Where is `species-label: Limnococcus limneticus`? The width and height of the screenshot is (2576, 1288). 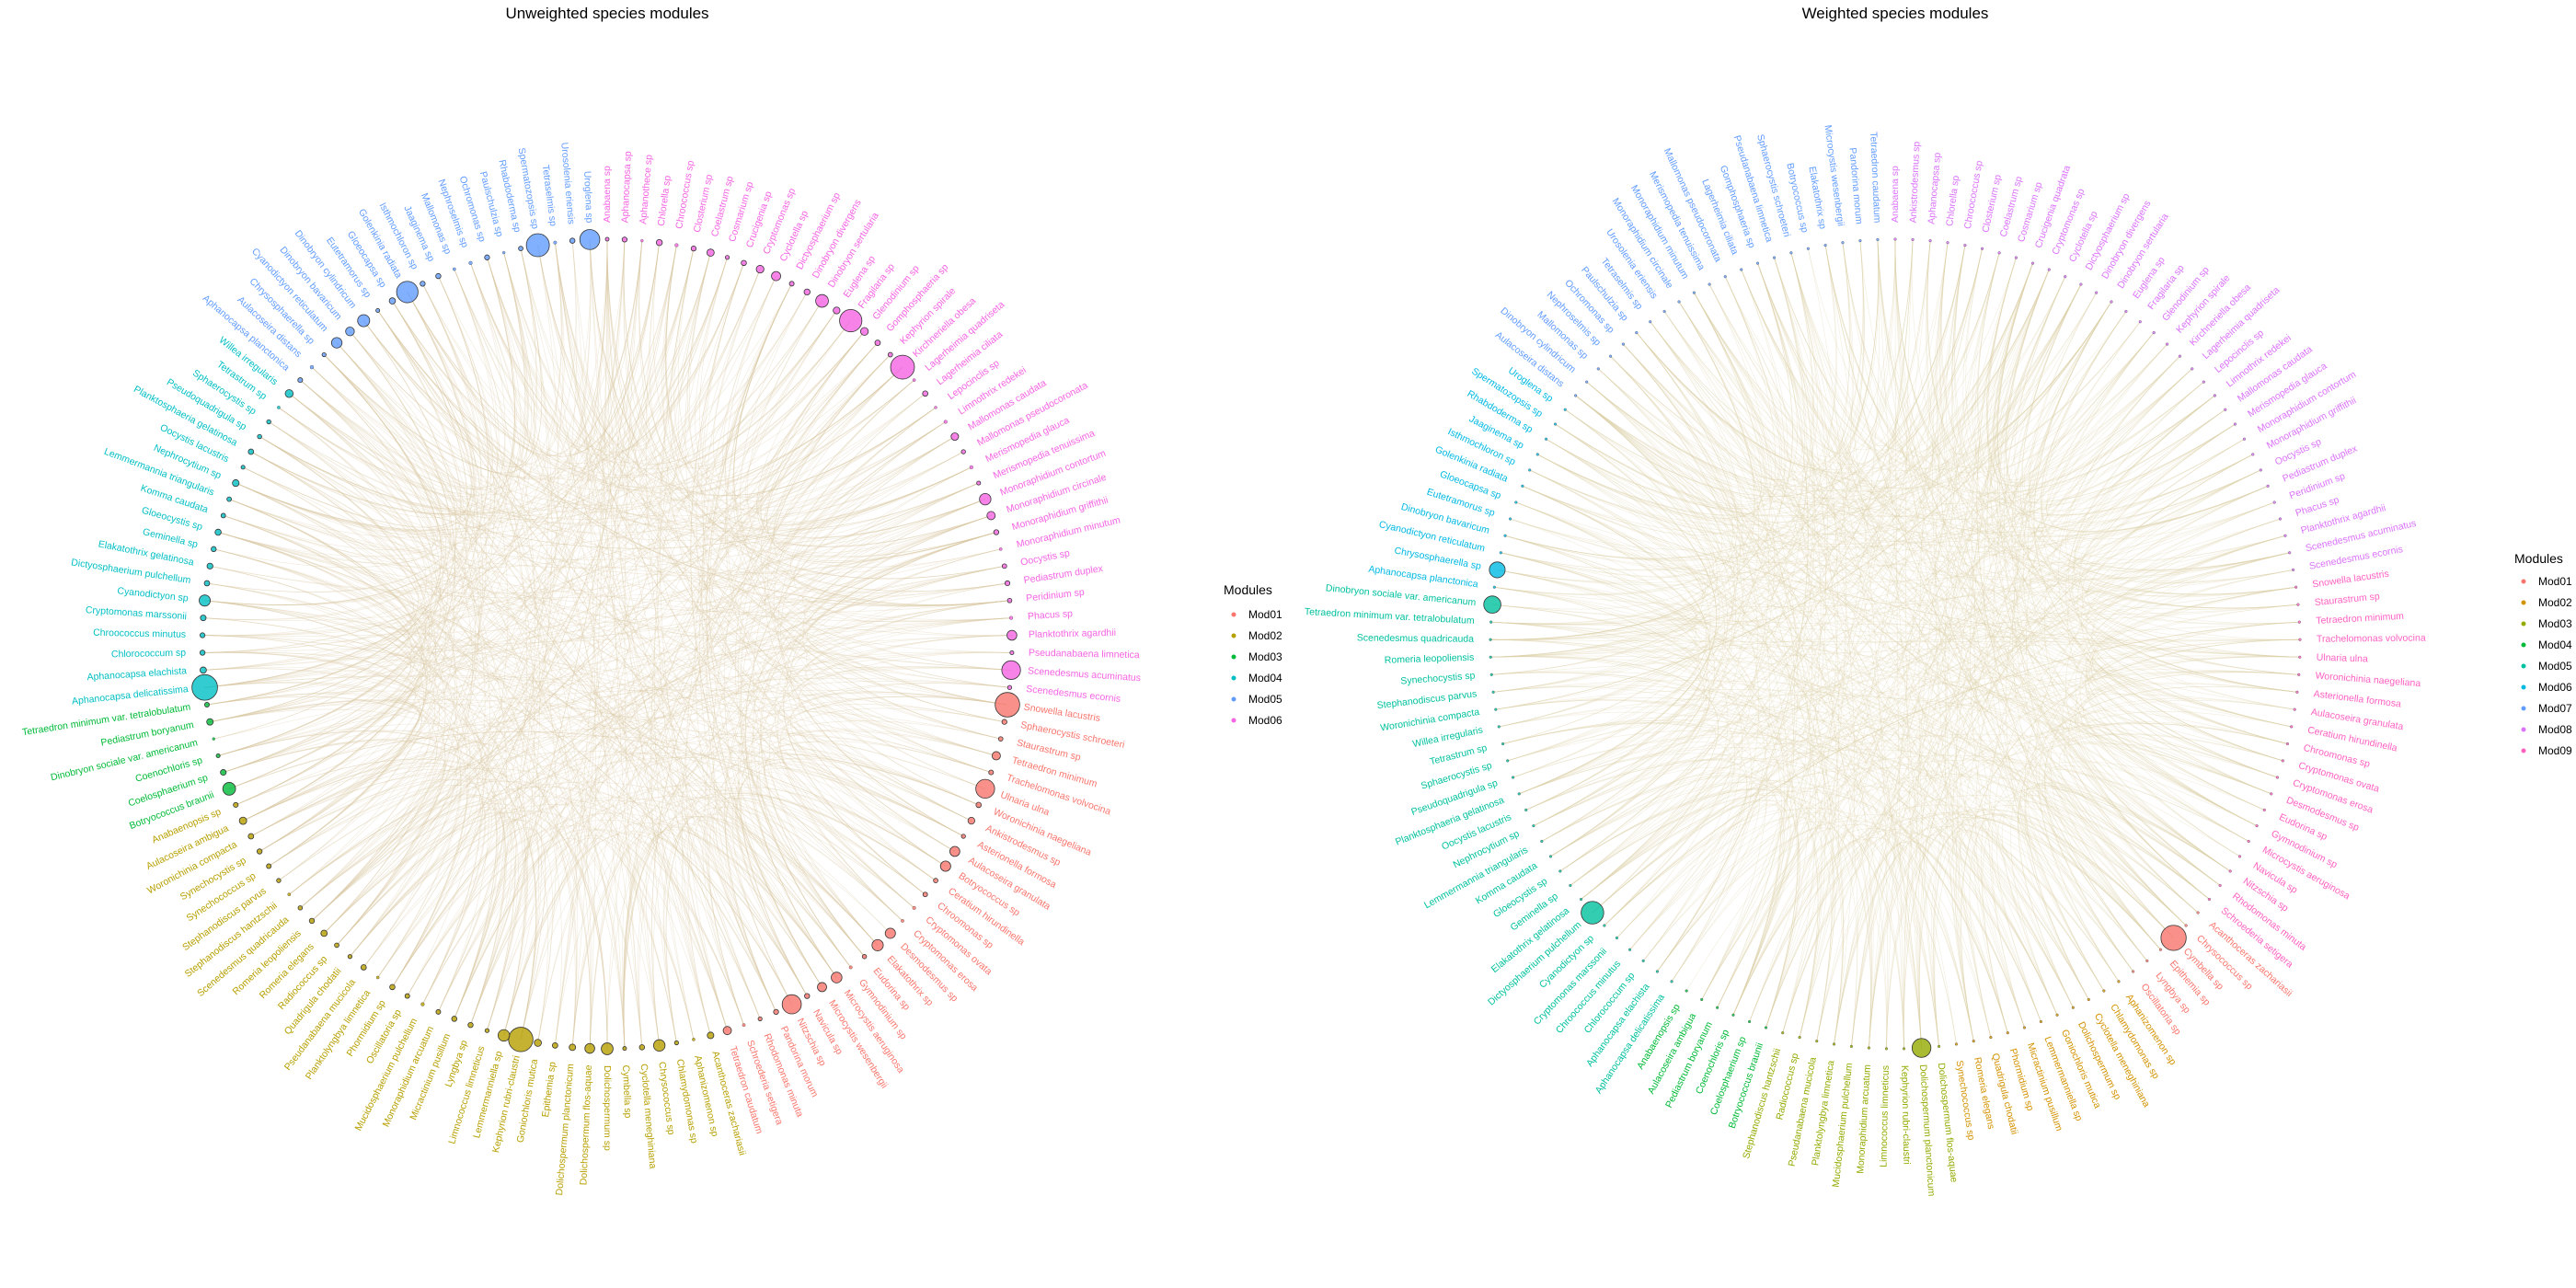 species-label: Limnococcus limneticus is located at coordinates (1884, 1116).